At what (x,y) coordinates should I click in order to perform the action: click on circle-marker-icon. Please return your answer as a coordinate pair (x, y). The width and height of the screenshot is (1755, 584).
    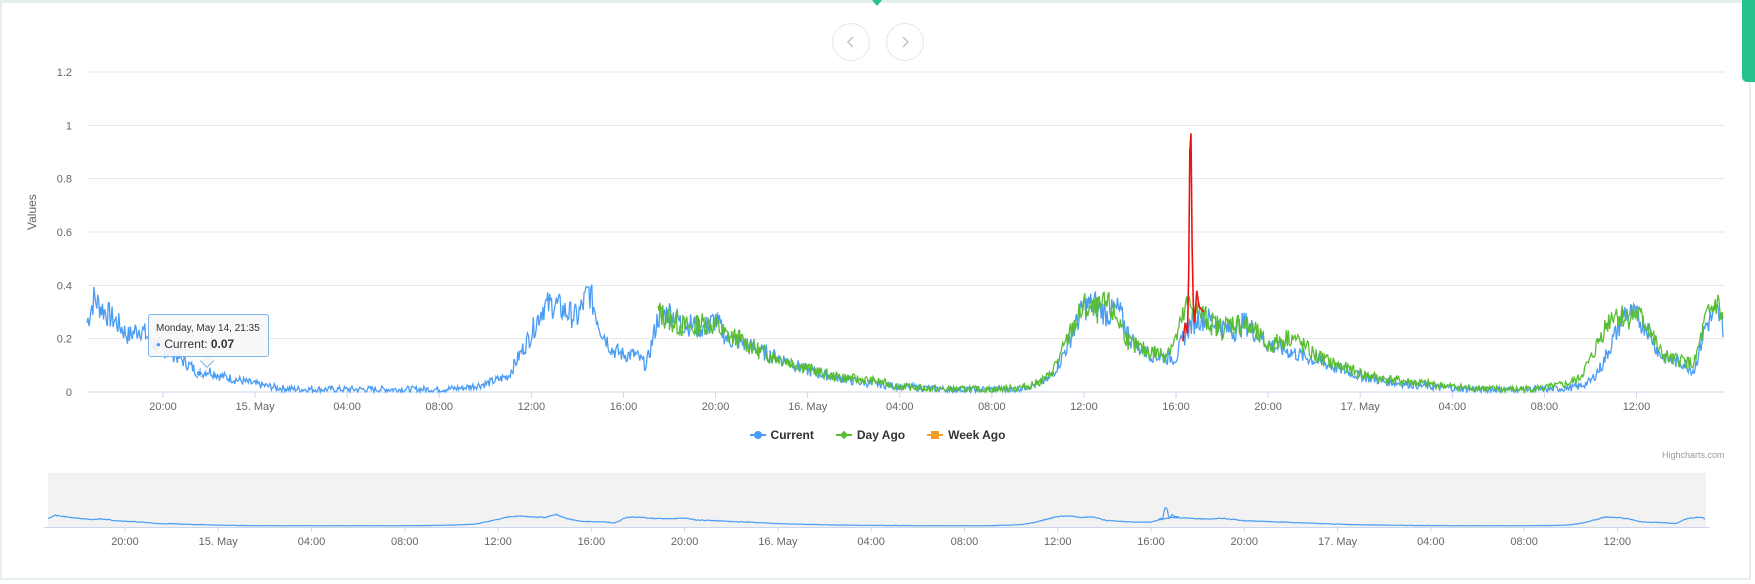
    Looking at the image, I should click on (757, 435).